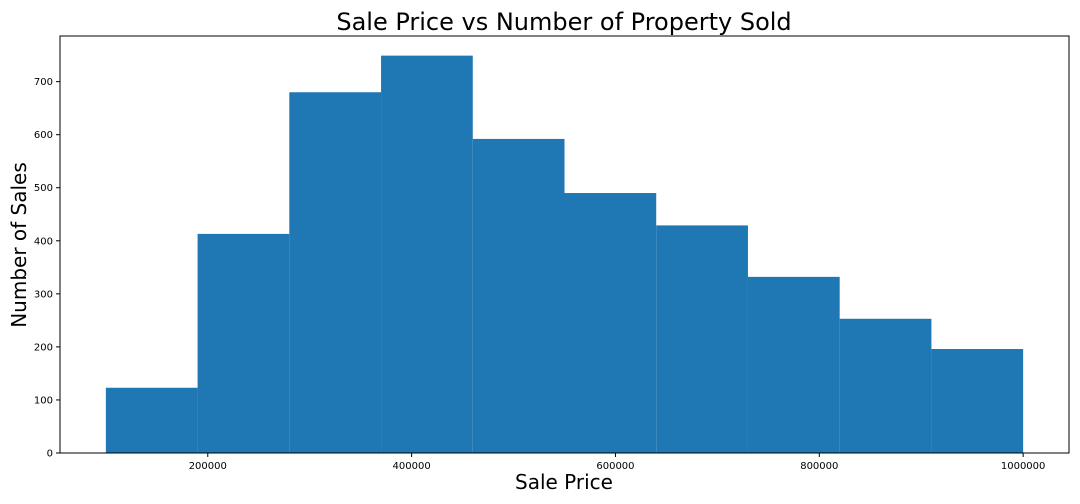  What do you see at coordinates (43, 241) in the screenshot?
I see `y-tick-label: 400` at bounding box center [43, 241].